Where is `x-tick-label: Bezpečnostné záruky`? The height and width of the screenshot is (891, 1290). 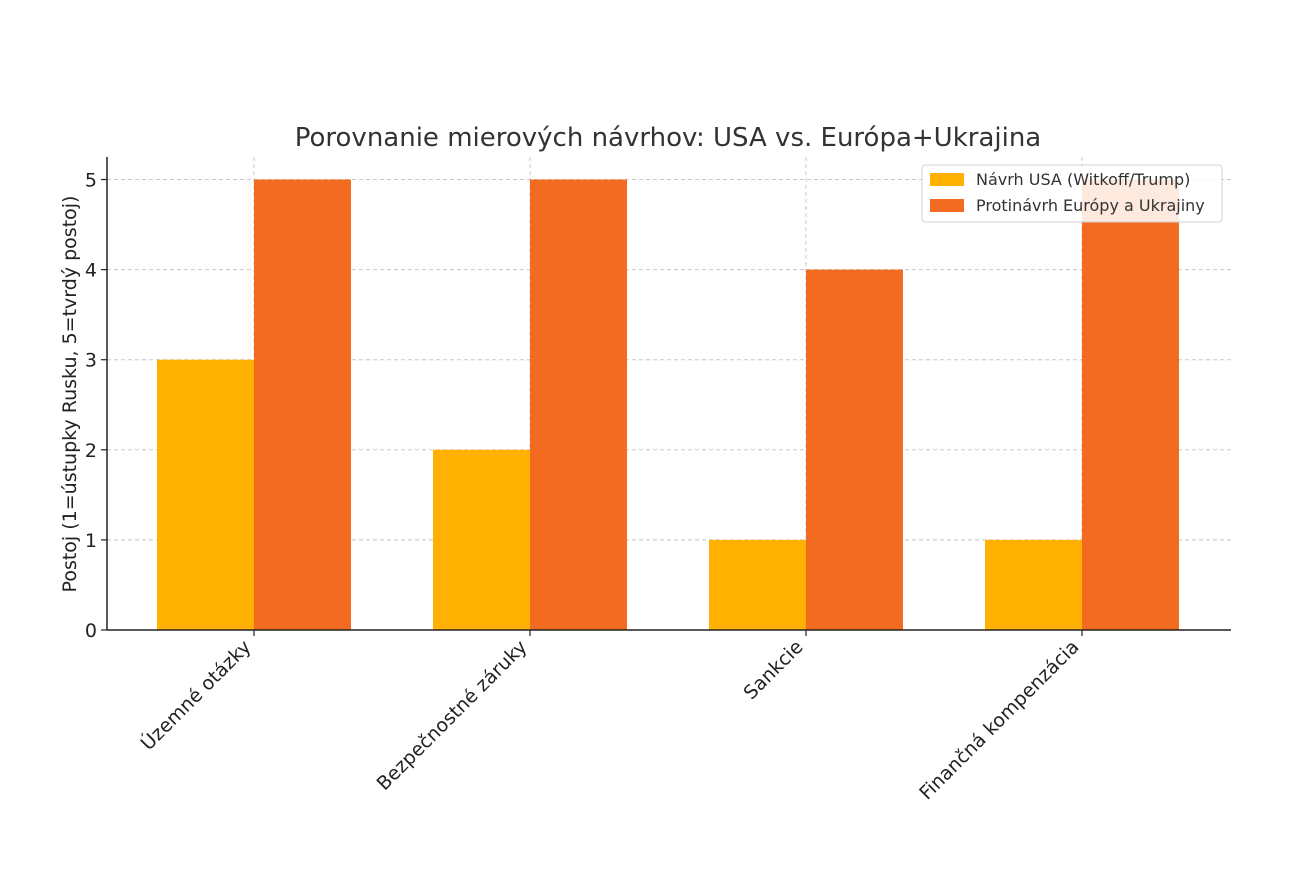 x-tick-label: Bezpečnostné záruky is located at coordinates (452, 715).